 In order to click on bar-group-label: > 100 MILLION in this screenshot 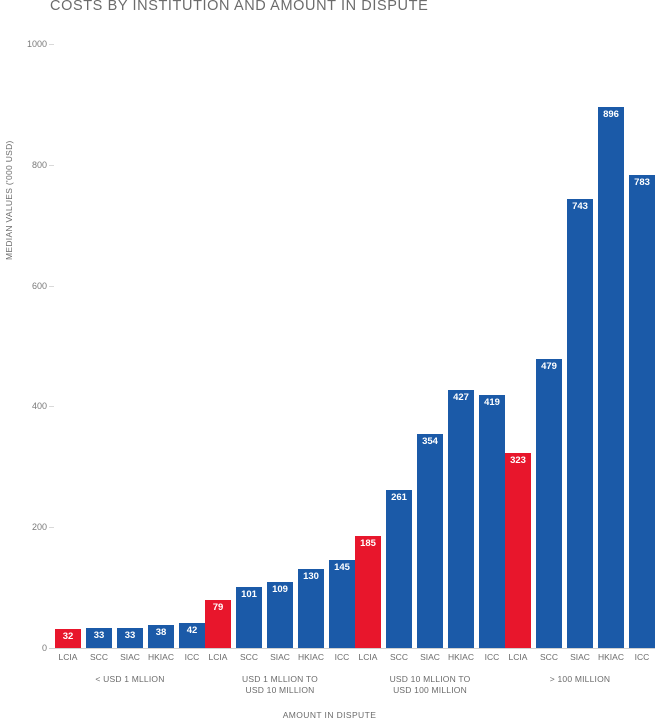, I will do `click(580, 679)`.